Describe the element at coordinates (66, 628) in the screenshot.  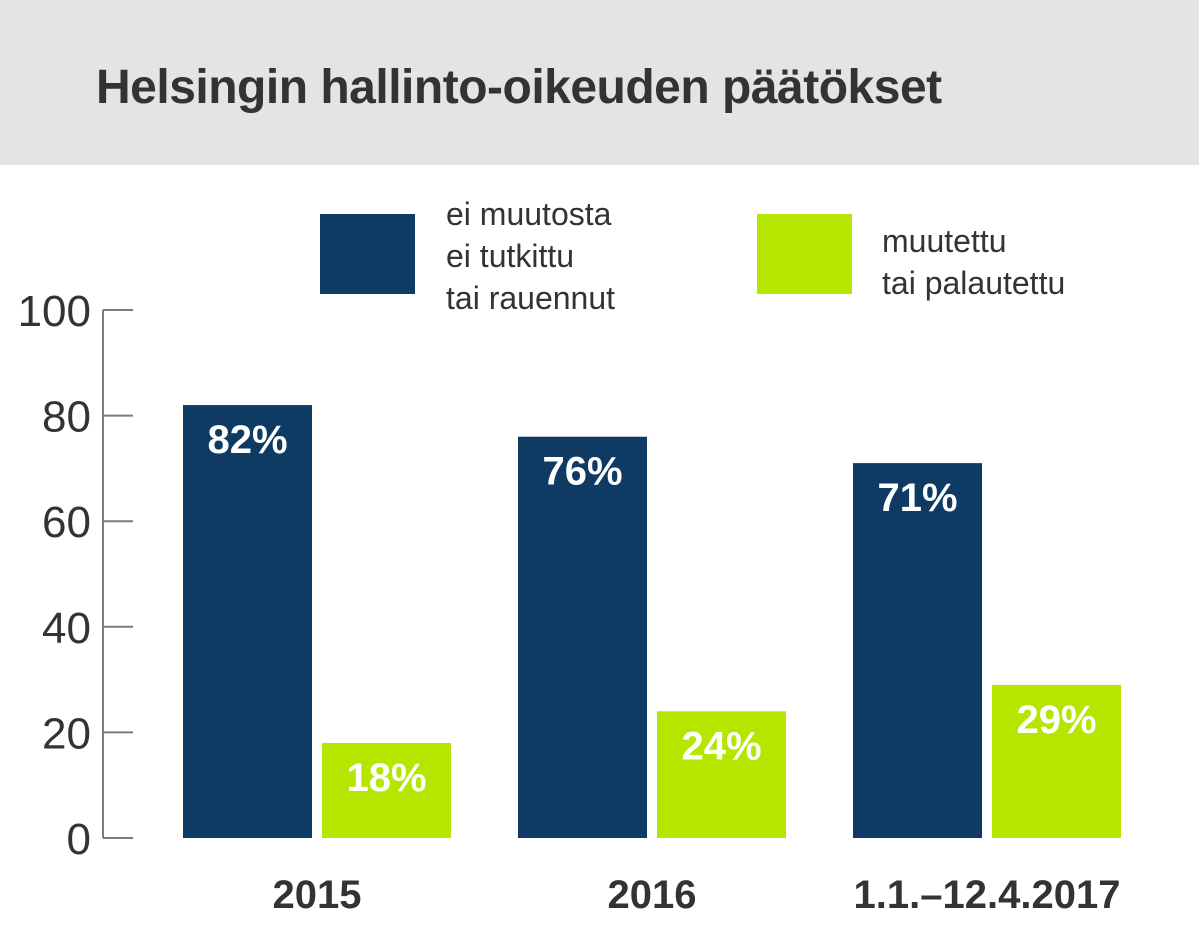
I see `y-tick-label: 40` at that location.